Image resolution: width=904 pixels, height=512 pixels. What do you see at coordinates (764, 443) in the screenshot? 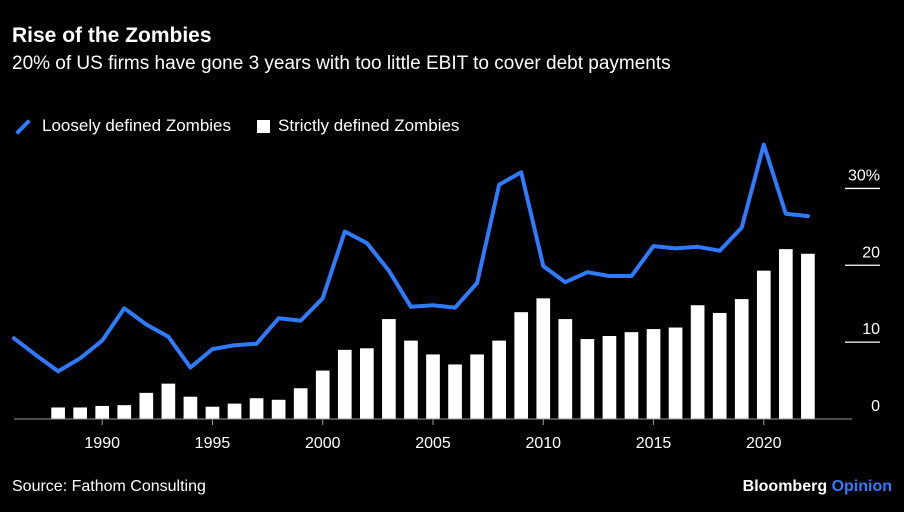
I see `x-tick-label: 2020` at bounding box center [764, 443].